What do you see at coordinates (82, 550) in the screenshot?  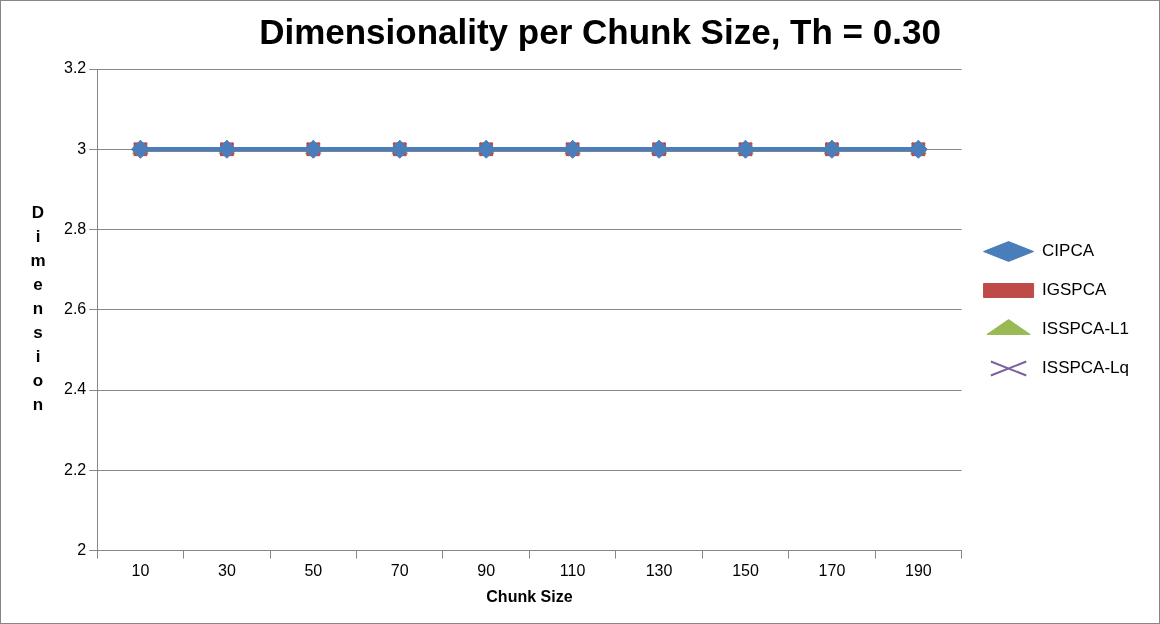 I see `y-tick-label: 2` at bounding box center [82, 550].